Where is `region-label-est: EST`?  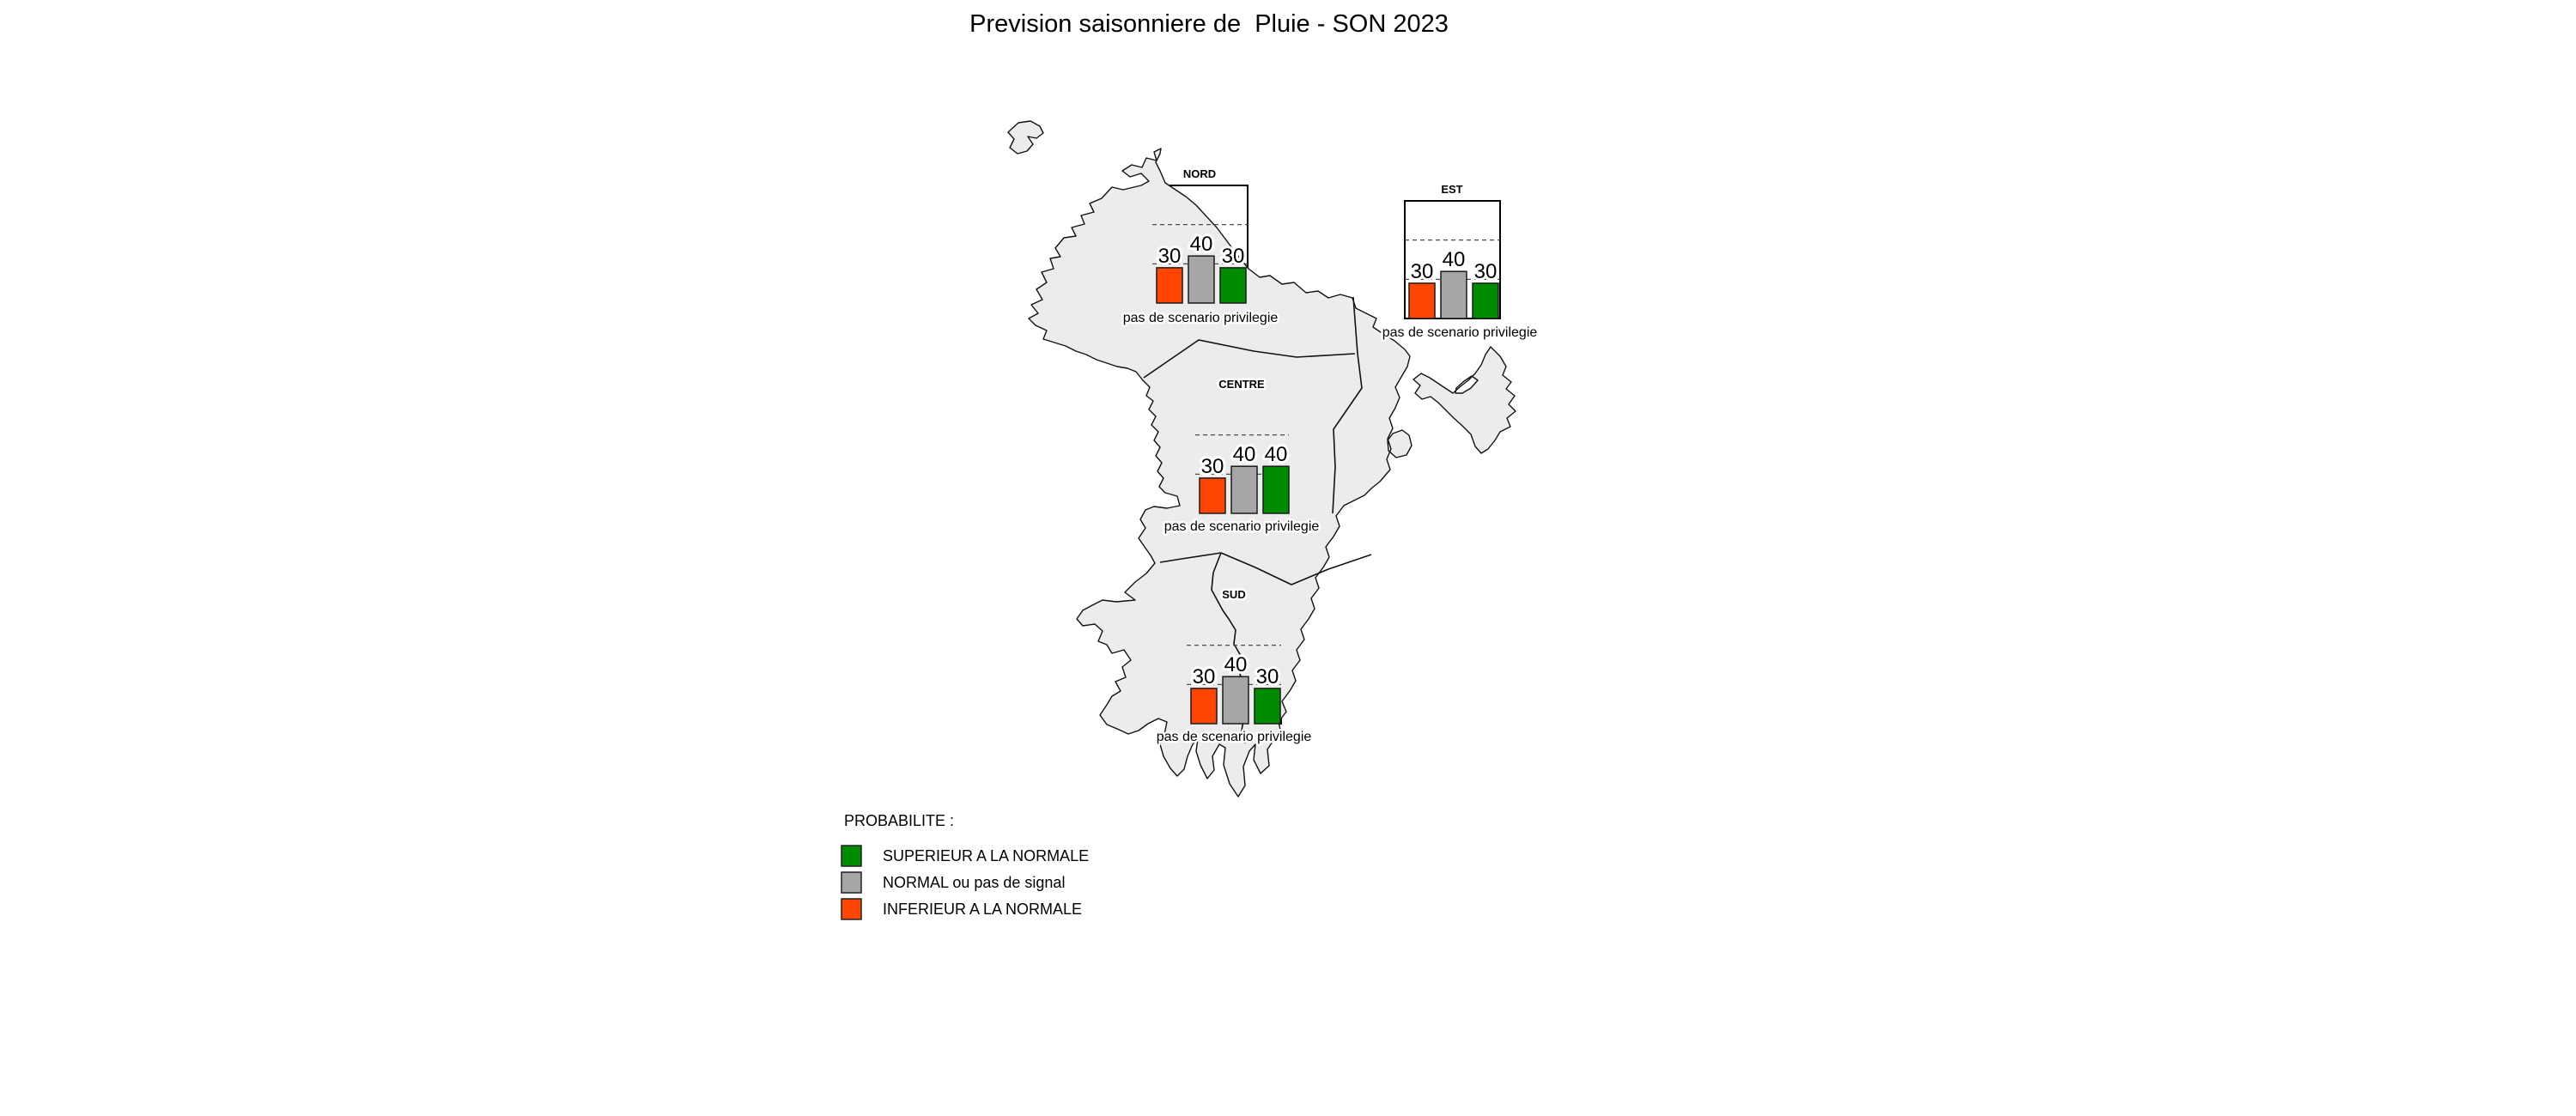
region-label-est: EST is located at coordinates (1451, 189).